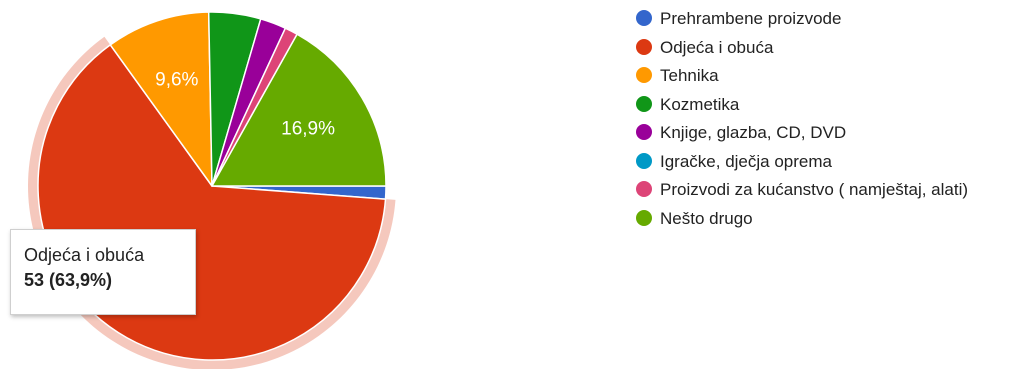  Describe the element at coordinates (833, 47) in the screenshot. I see `legend-item-odjeca-i-obuca: Odjeća i obuća` at that location.